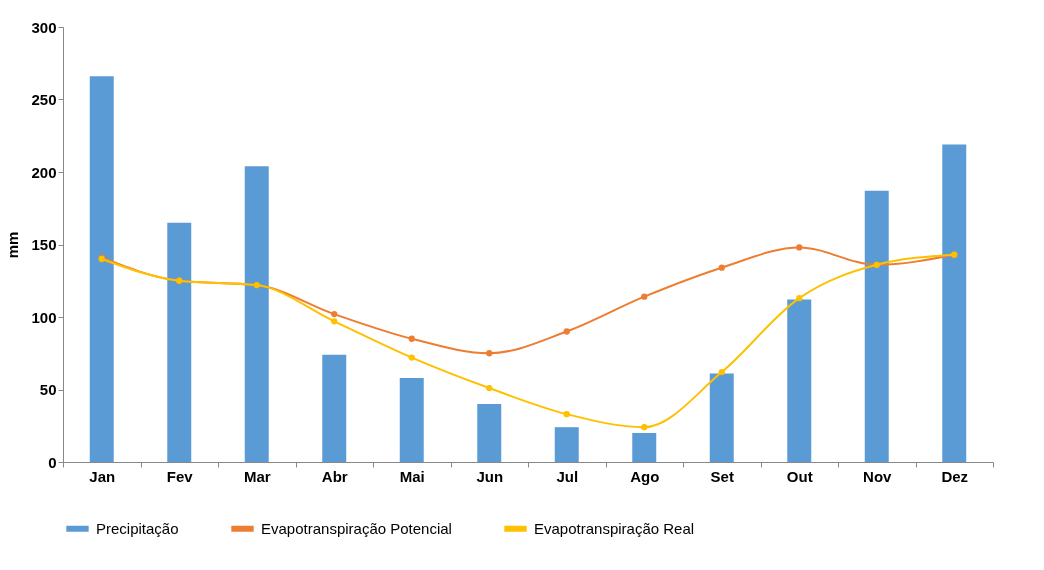  I want to click on y-tick-label: 100, so click(44, 317).